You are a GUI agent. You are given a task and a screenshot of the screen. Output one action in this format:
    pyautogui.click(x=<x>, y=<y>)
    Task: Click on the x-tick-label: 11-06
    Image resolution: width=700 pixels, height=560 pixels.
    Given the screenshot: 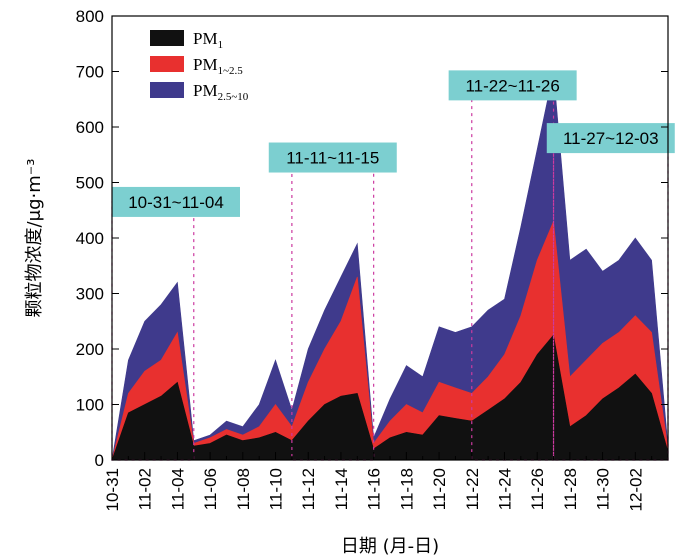 What is the action you would take?
    pyautogui.click(x=210, y=489)
    